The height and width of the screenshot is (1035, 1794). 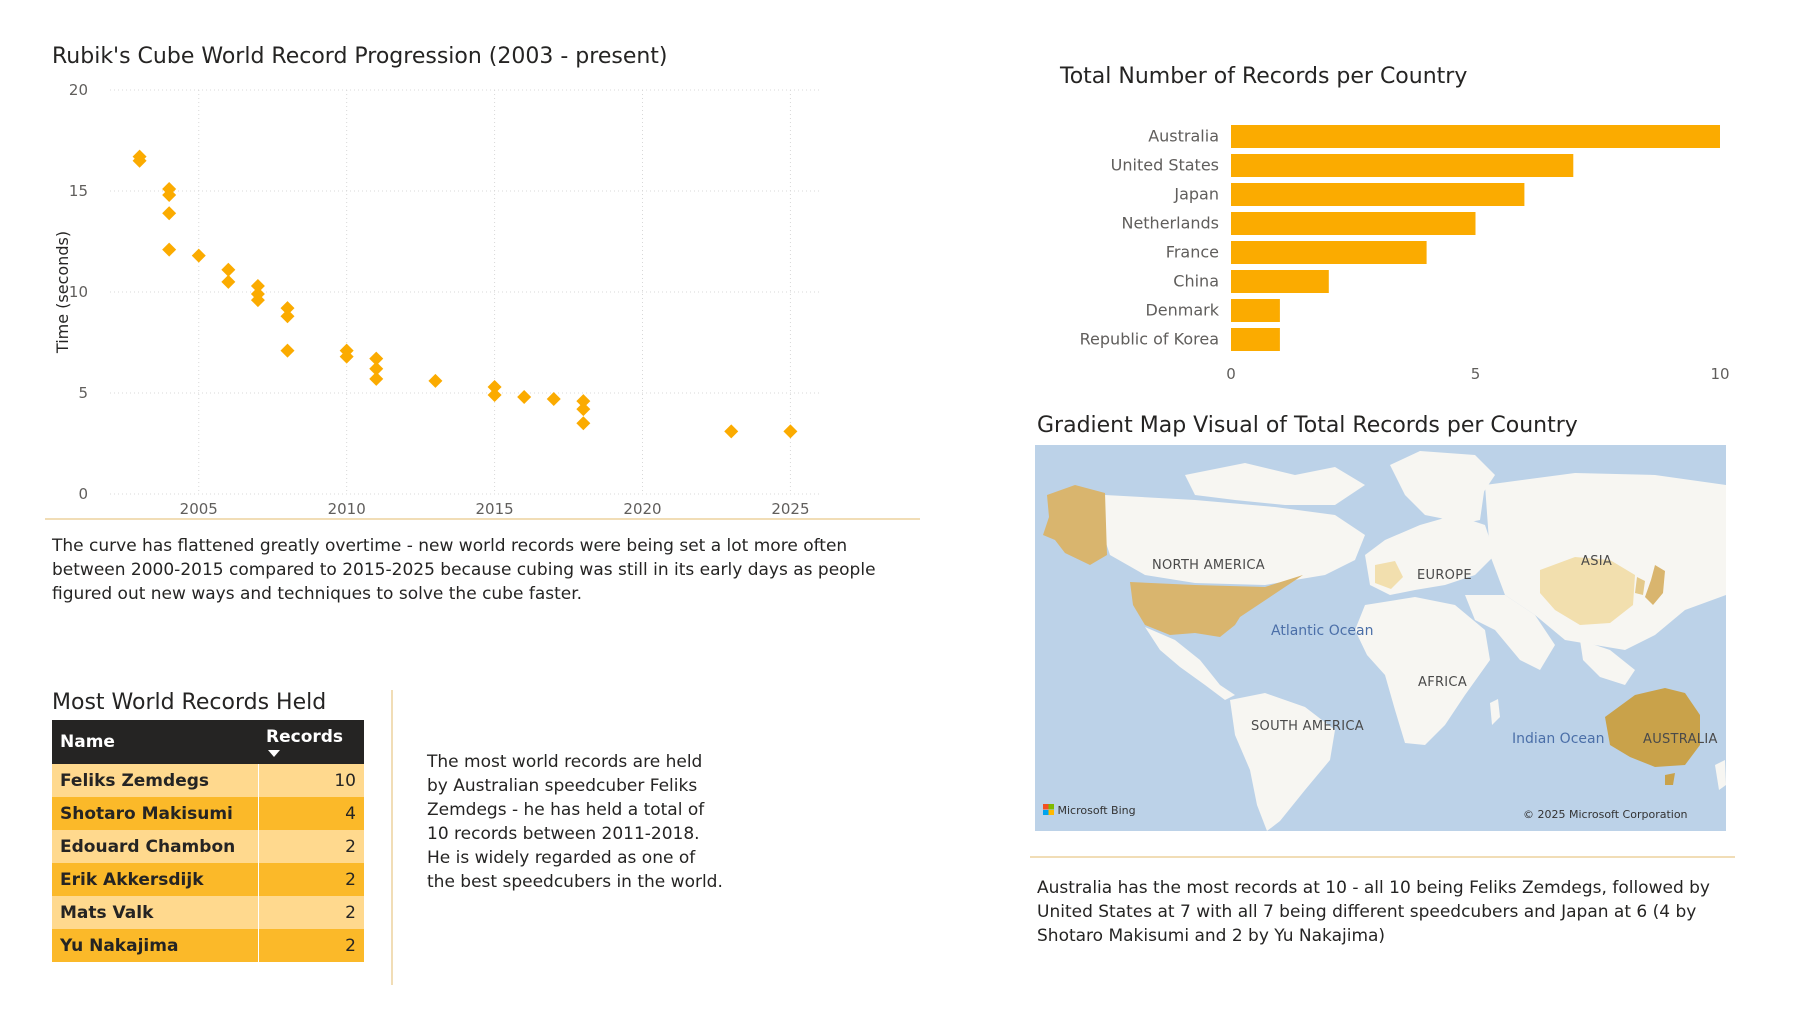 I want to click on cell-name: Erik Akkersdijk, so click(x=155, y=879).